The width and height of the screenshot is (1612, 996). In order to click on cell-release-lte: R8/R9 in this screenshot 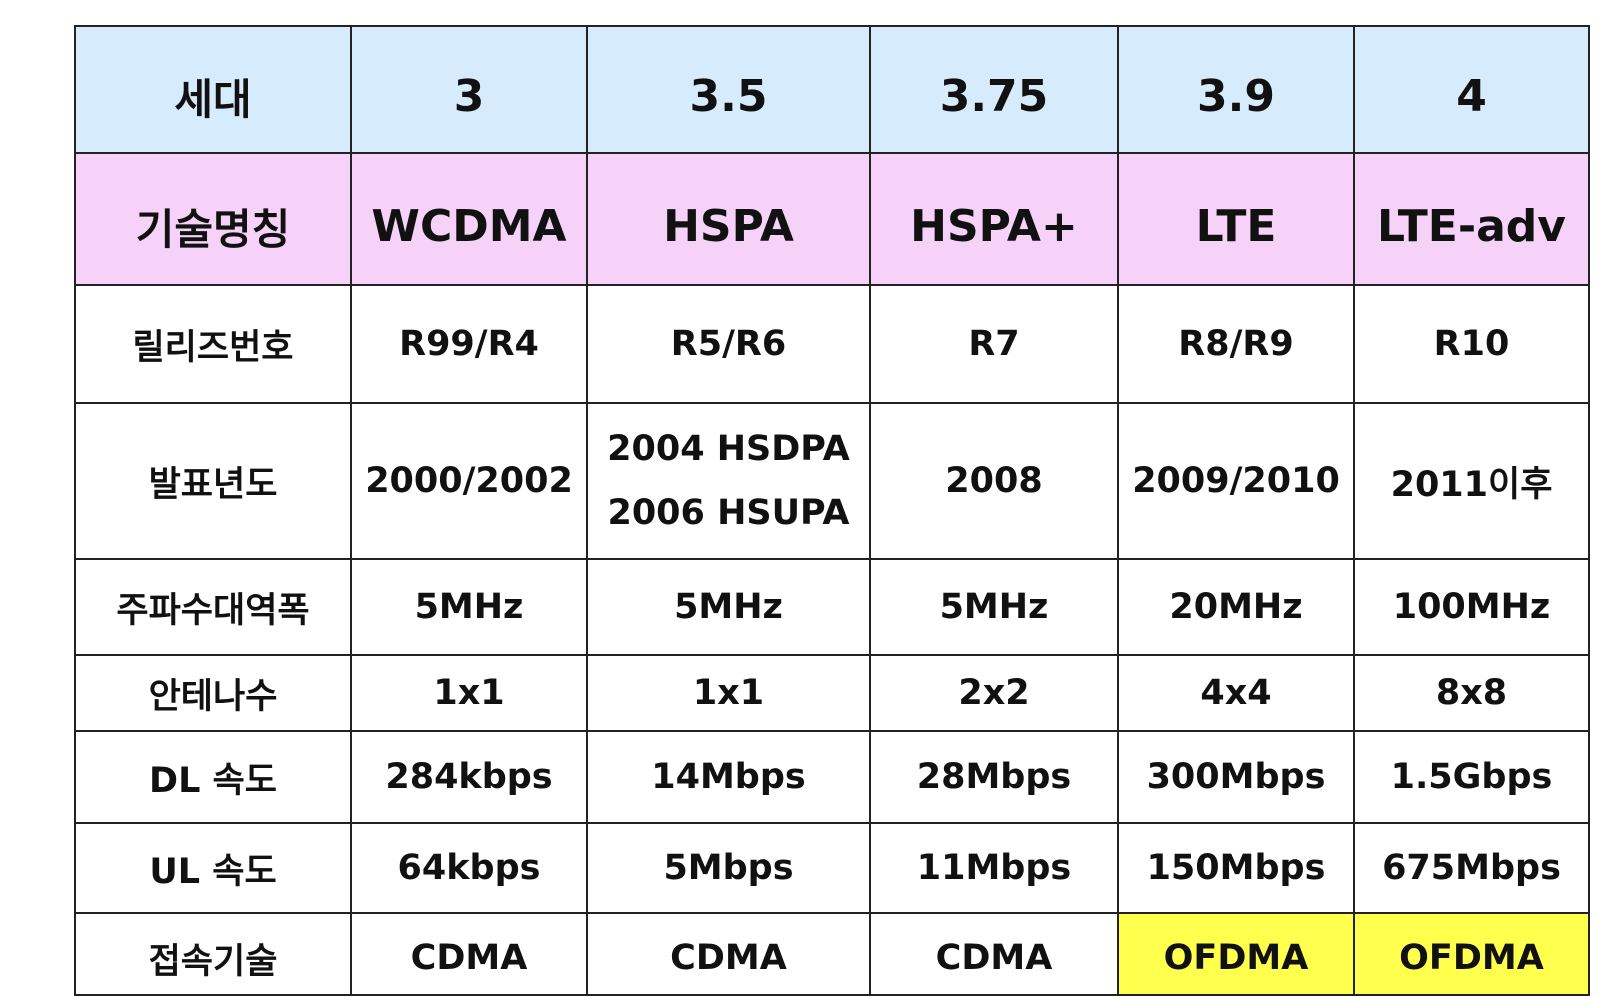, I will do `click(1236, 344)`.